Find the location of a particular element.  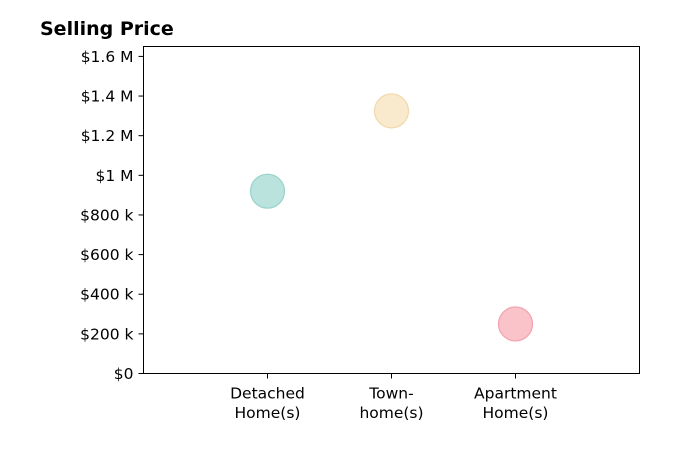

x-tick-label: Town- is located at coordinates (390, 394).